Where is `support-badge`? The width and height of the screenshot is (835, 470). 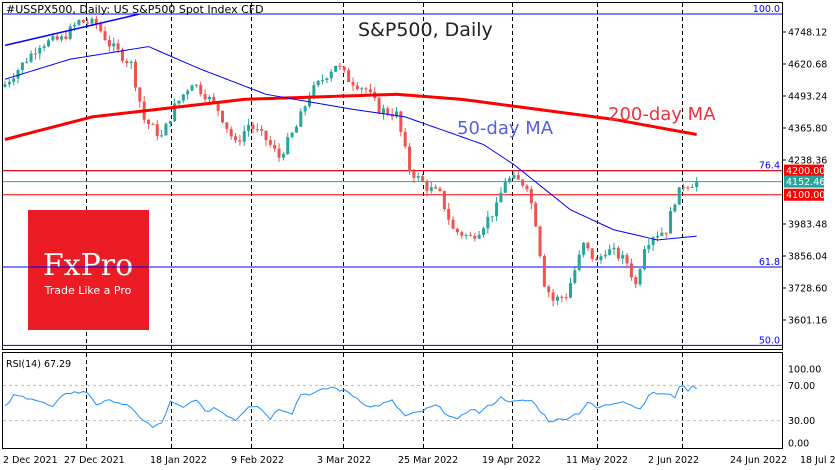 support-badge is located at coordinates (804, 194).